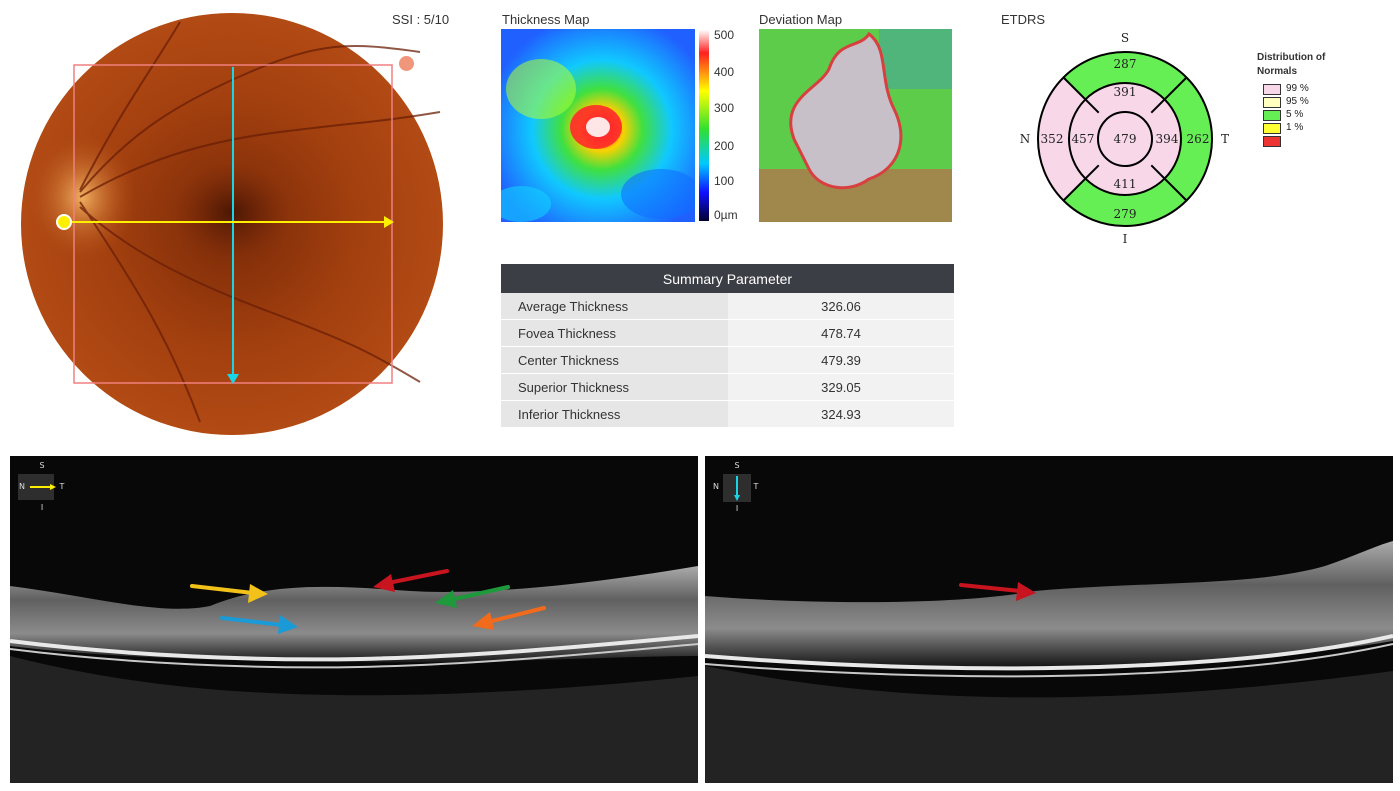  What do you see at coordinates (1052, 139) in the screenshot?
I see `etdrs-value: 352` at bounding box center [1052, 139].